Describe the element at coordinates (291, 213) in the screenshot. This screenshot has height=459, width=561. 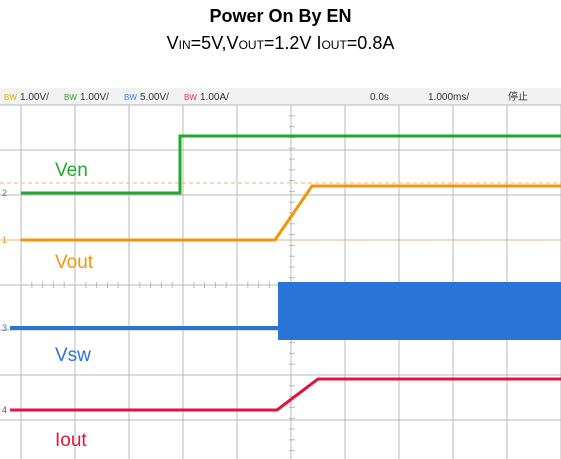
I see `vout-trace` at that location.